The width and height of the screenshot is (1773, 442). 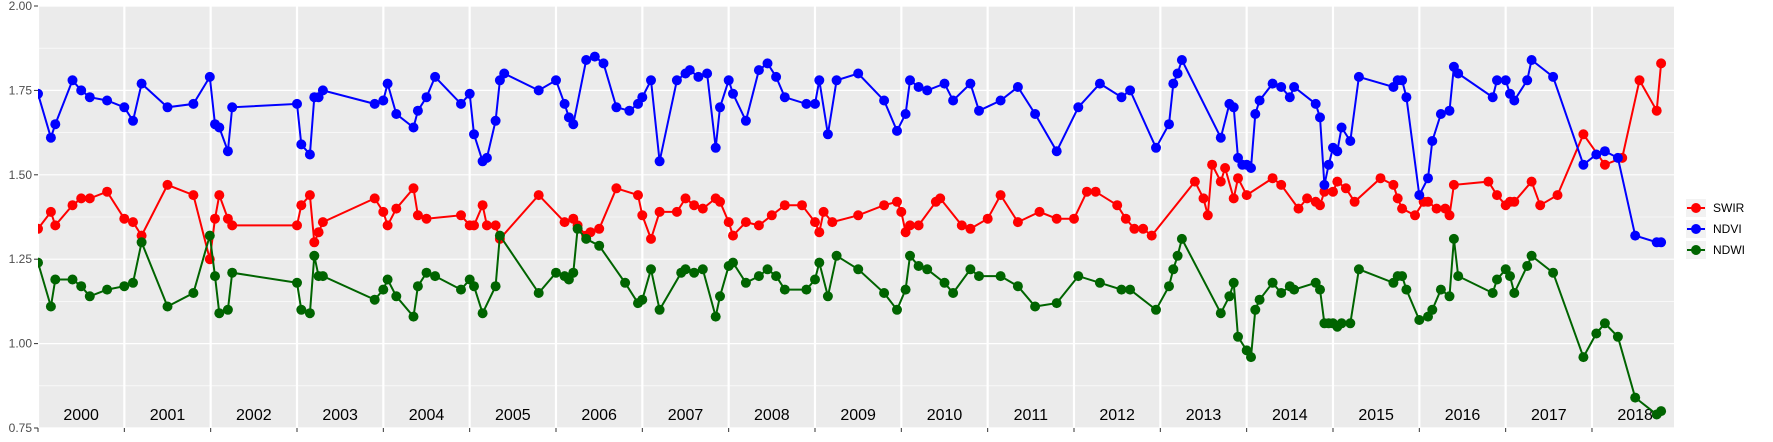 I want to click on year-label: 2013, so click(x=1204, y=415).